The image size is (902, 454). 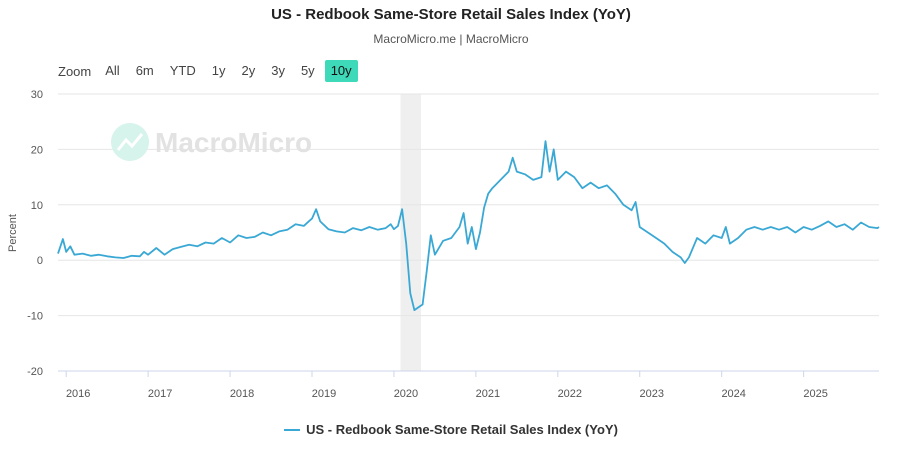 What do you see at coordinates (144, 70) in the screenshot?
I see `range-button-6m: 6m` at bounding box center [144, 70].